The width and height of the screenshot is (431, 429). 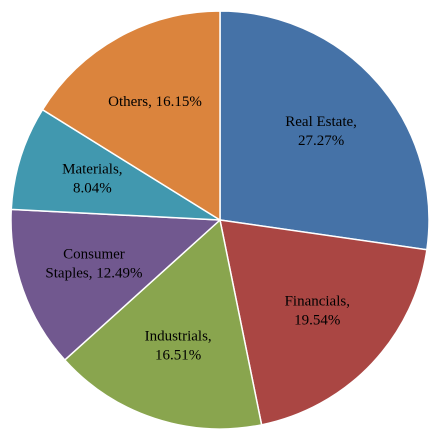 I want to click on data-label: Industrials, 16.51%, so click(x=178, y=346).